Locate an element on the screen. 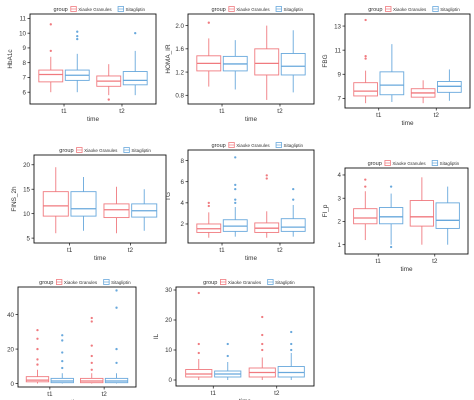 The height and width of the screenshot is (400, 474). y-tick-label: 13 is located at coordinates (337, 26).